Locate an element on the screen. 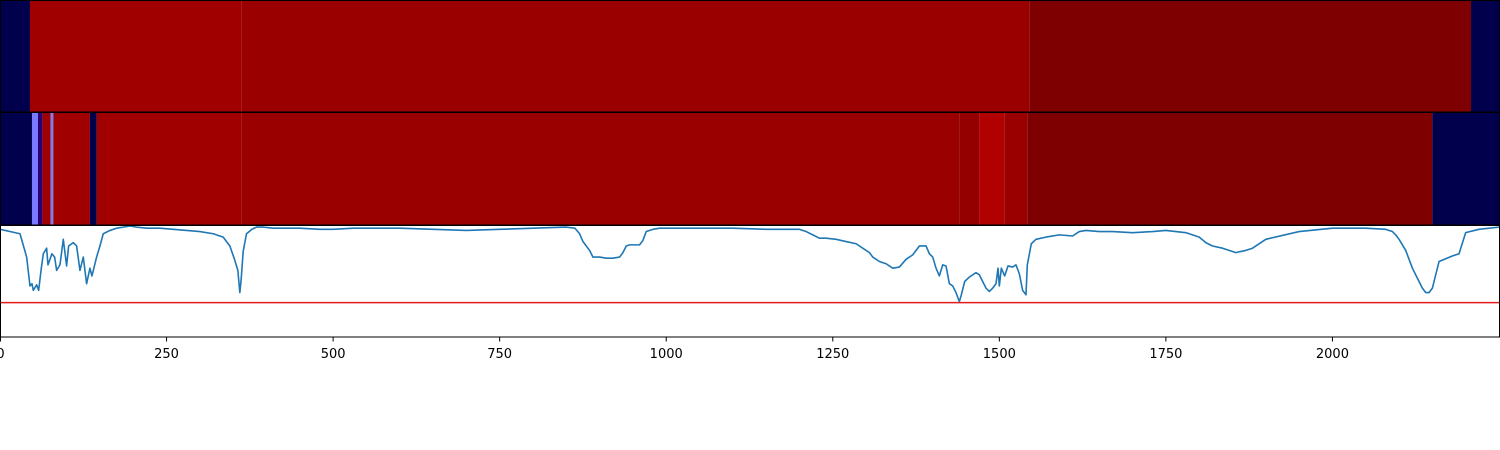 The height and width of the screenshot is (450, 1500). x-axis: 0 250 500 750 1000 1250 1500 1750 2000 is located at coordinates (674, 349).